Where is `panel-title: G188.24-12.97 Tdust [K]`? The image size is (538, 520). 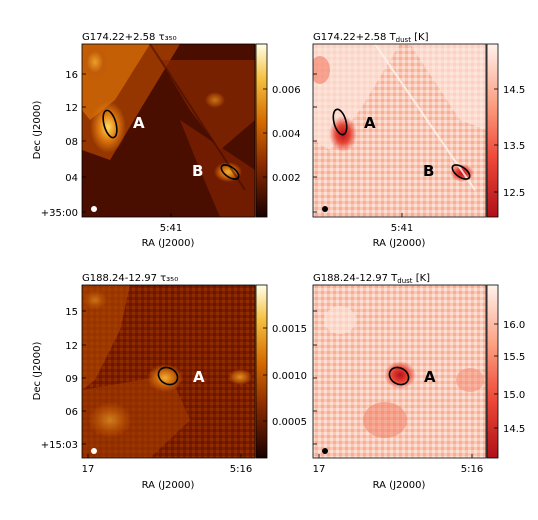
panel-title: G188.24-12.97 Tdust [K] is located at coordinates (371, 279).